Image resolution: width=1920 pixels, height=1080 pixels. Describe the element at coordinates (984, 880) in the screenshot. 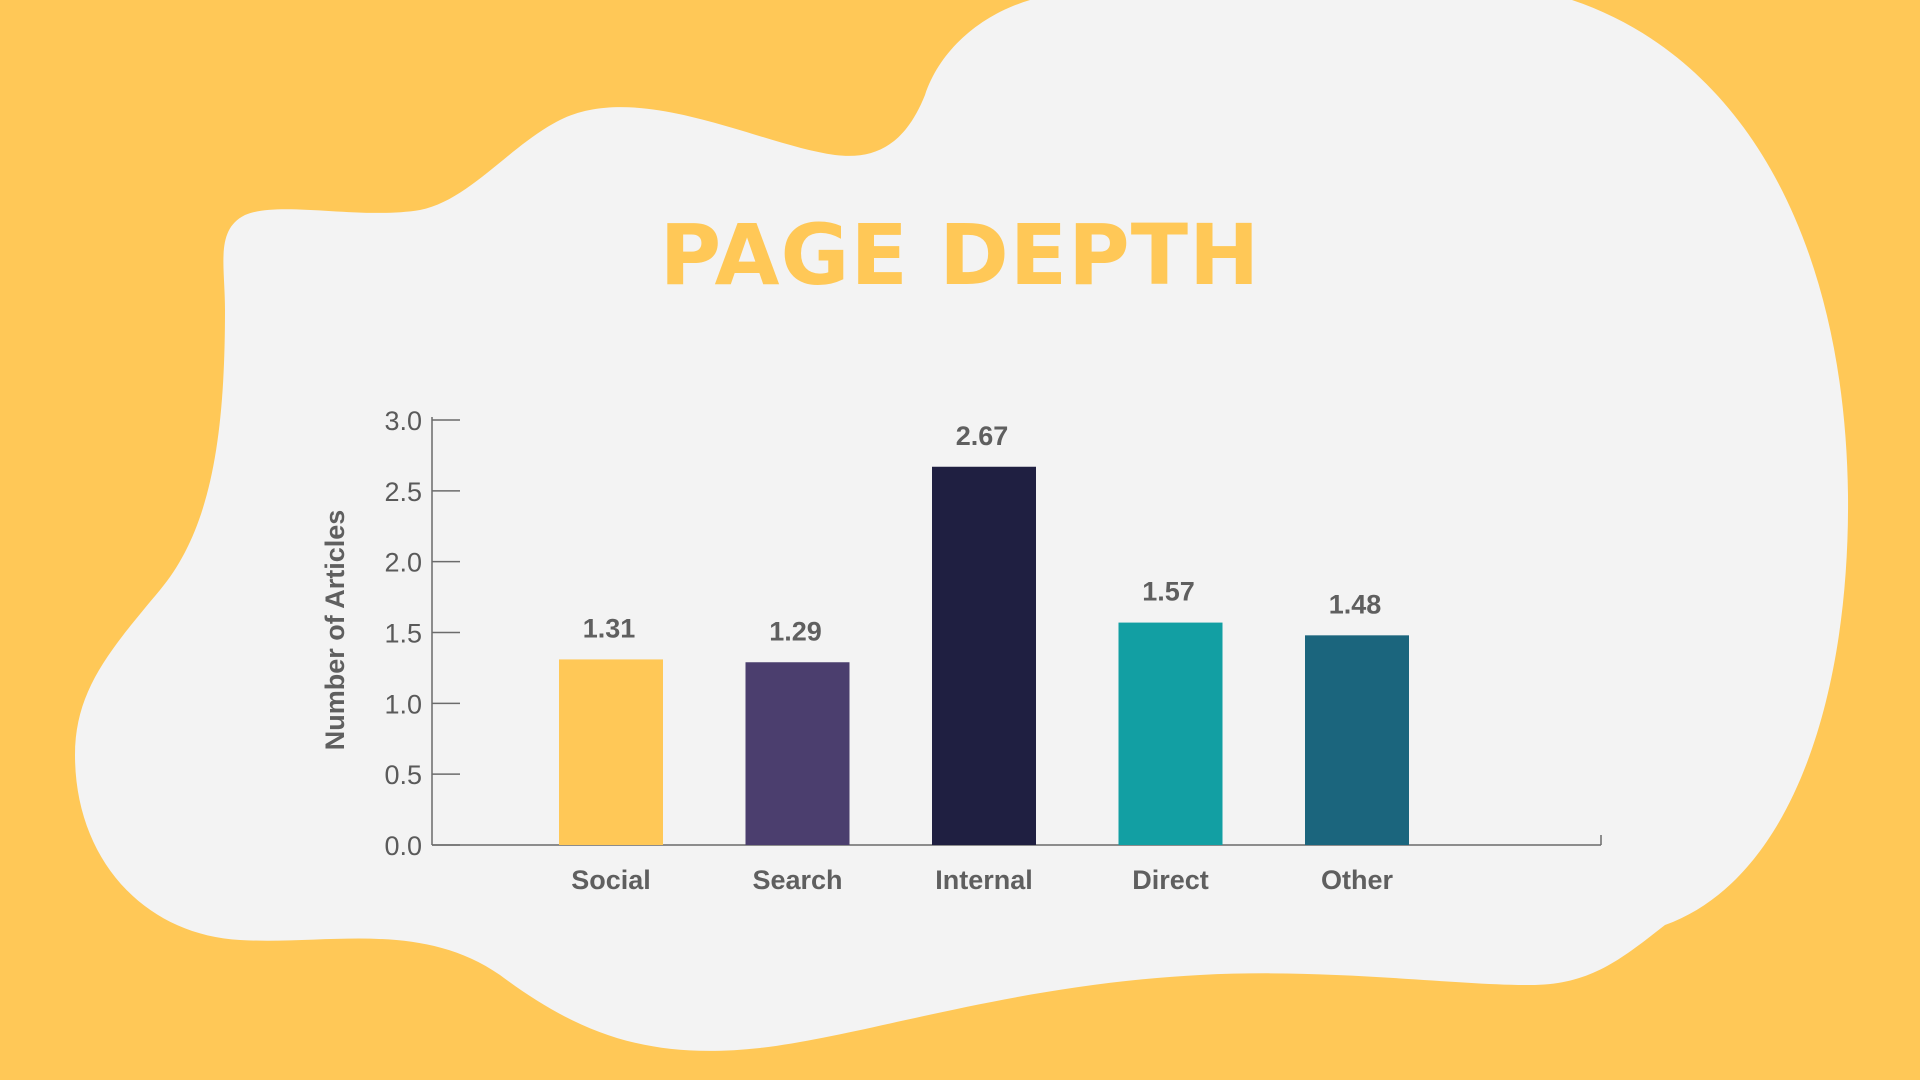

I see `category-label: Internal` at that location.